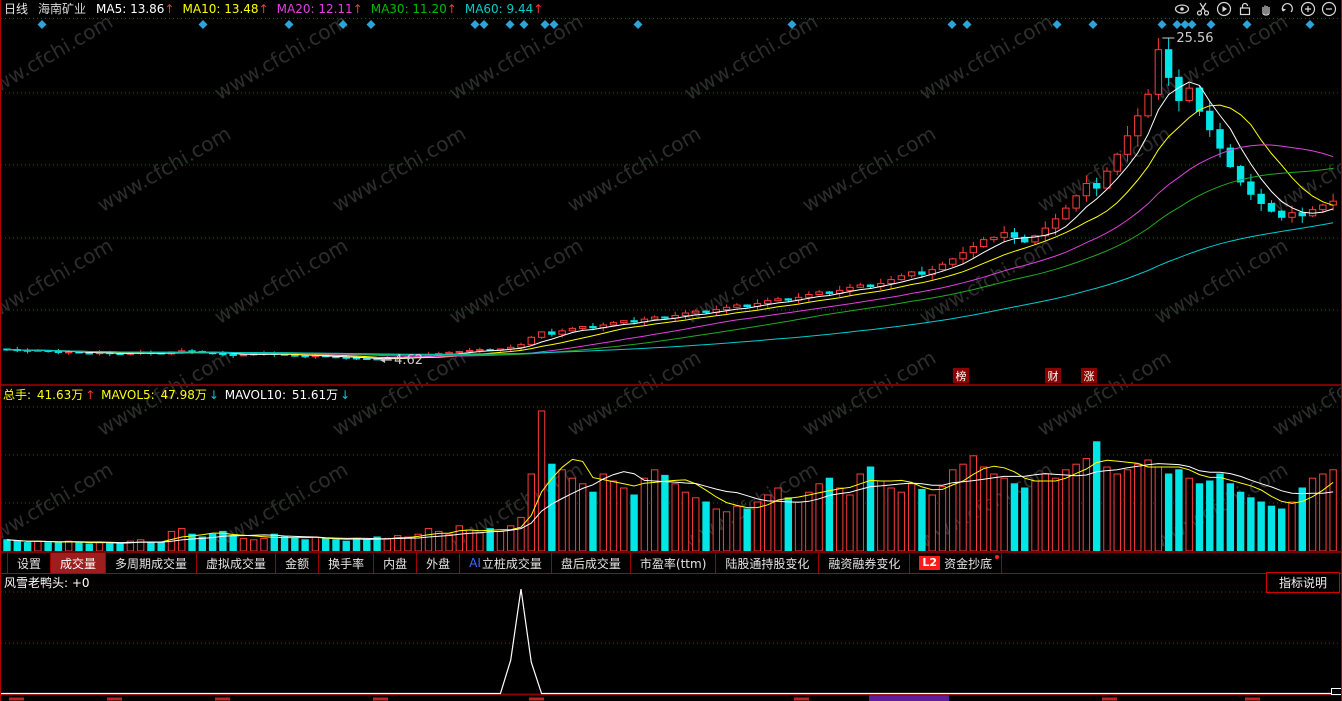 The image size is (1342, 701). What do you see at coordinates (865, 563) in the screenshot?
I see `tab-融资融券变化: 融资融券变化` at bounding box center [865, 563].